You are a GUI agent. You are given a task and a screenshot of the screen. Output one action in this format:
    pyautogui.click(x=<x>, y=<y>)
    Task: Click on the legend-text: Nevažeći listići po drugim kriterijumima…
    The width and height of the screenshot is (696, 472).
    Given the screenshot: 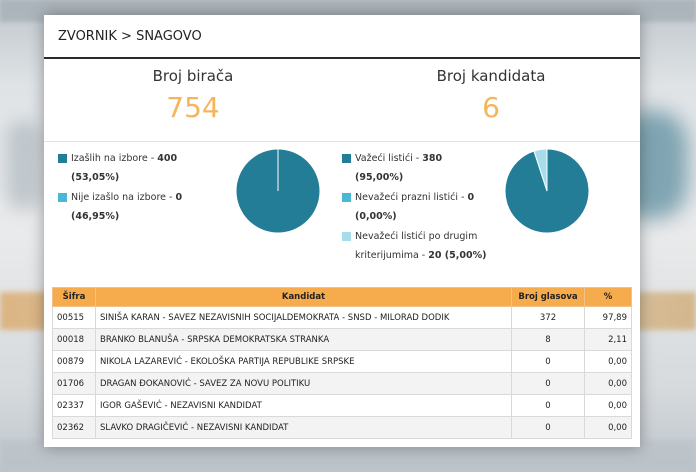 What is the action you would take?
    pyautogui.click(x=416, y=246)
    